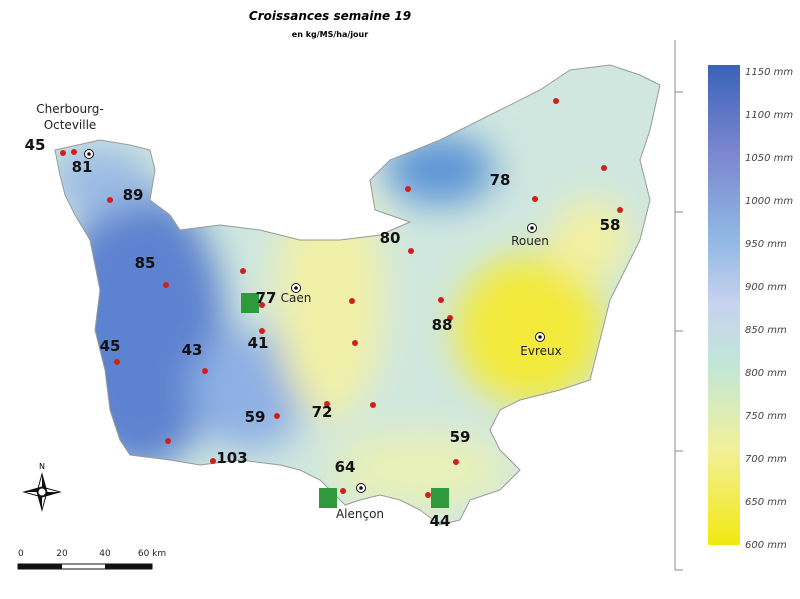 The image size is (800, 599). What do you see at coordinates (766, 287) in the screenshot?
I see `legend-label: 900 mm` at bounding box center [766, 287].